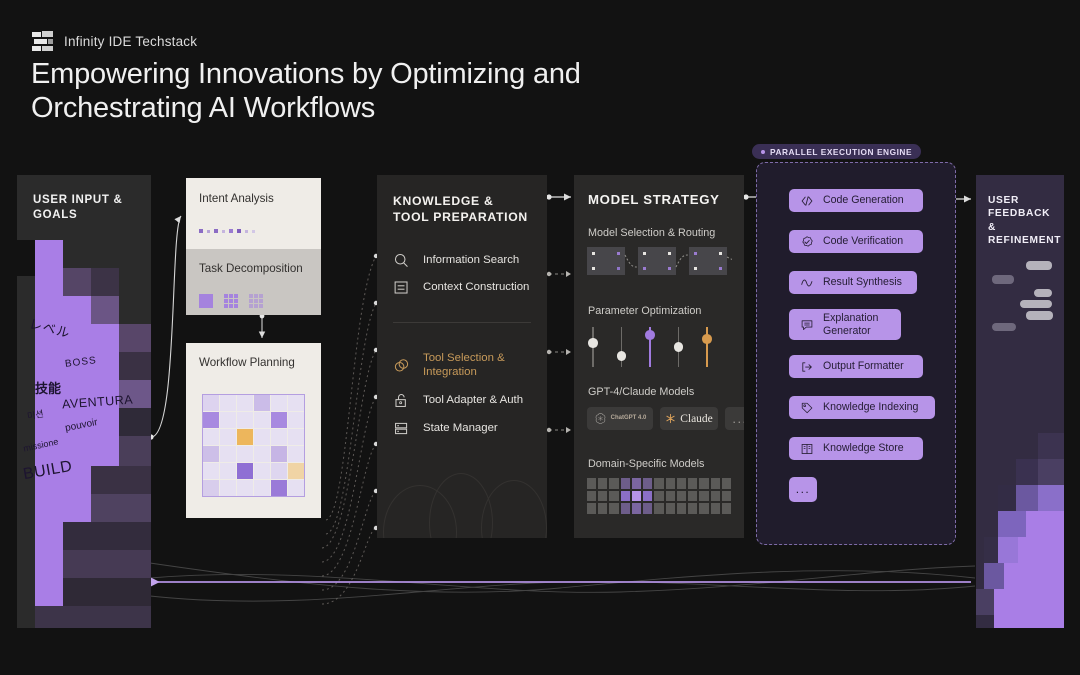 The width and height of the screenshot is (1080, 675). Describe the element at coordinates (807, 241) in the screenshot. I see `check-seal-icon` at that location.